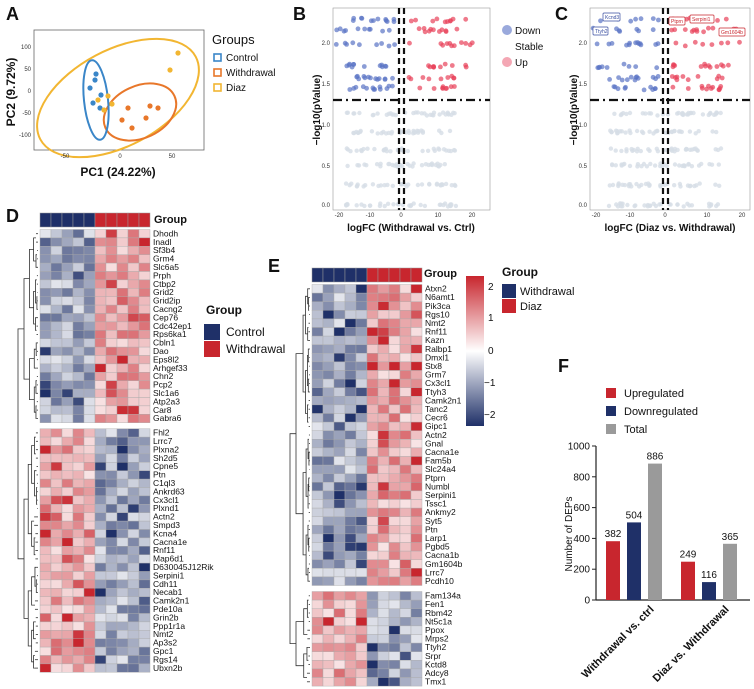  Describe the element at coordinates (596, 216) in the screenshot. I see `volcano-c-xtick-1: -20` at that location.